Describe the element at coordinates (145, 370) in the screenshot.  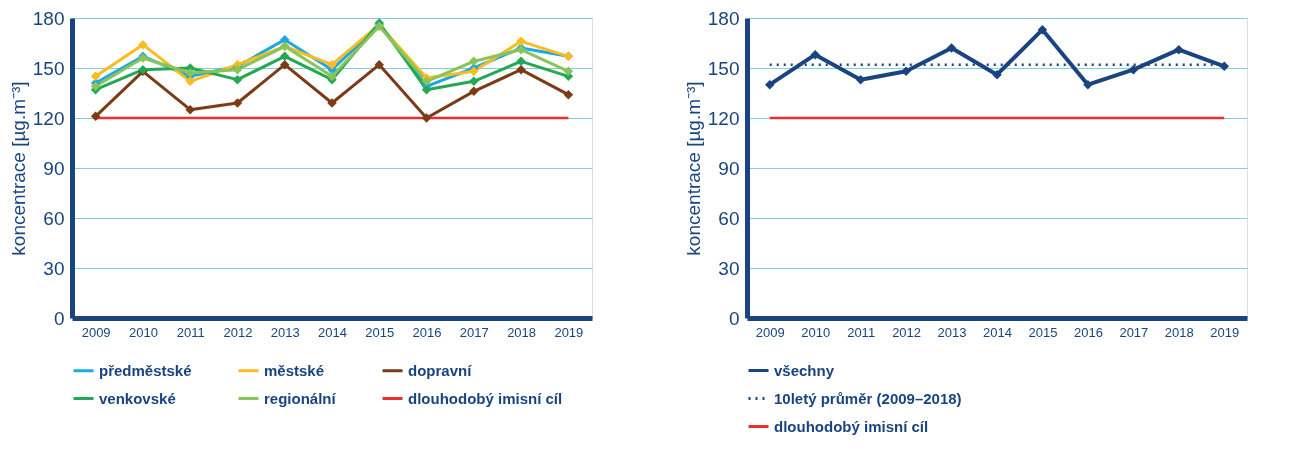
I see `legend-label: předměstské` at that location.